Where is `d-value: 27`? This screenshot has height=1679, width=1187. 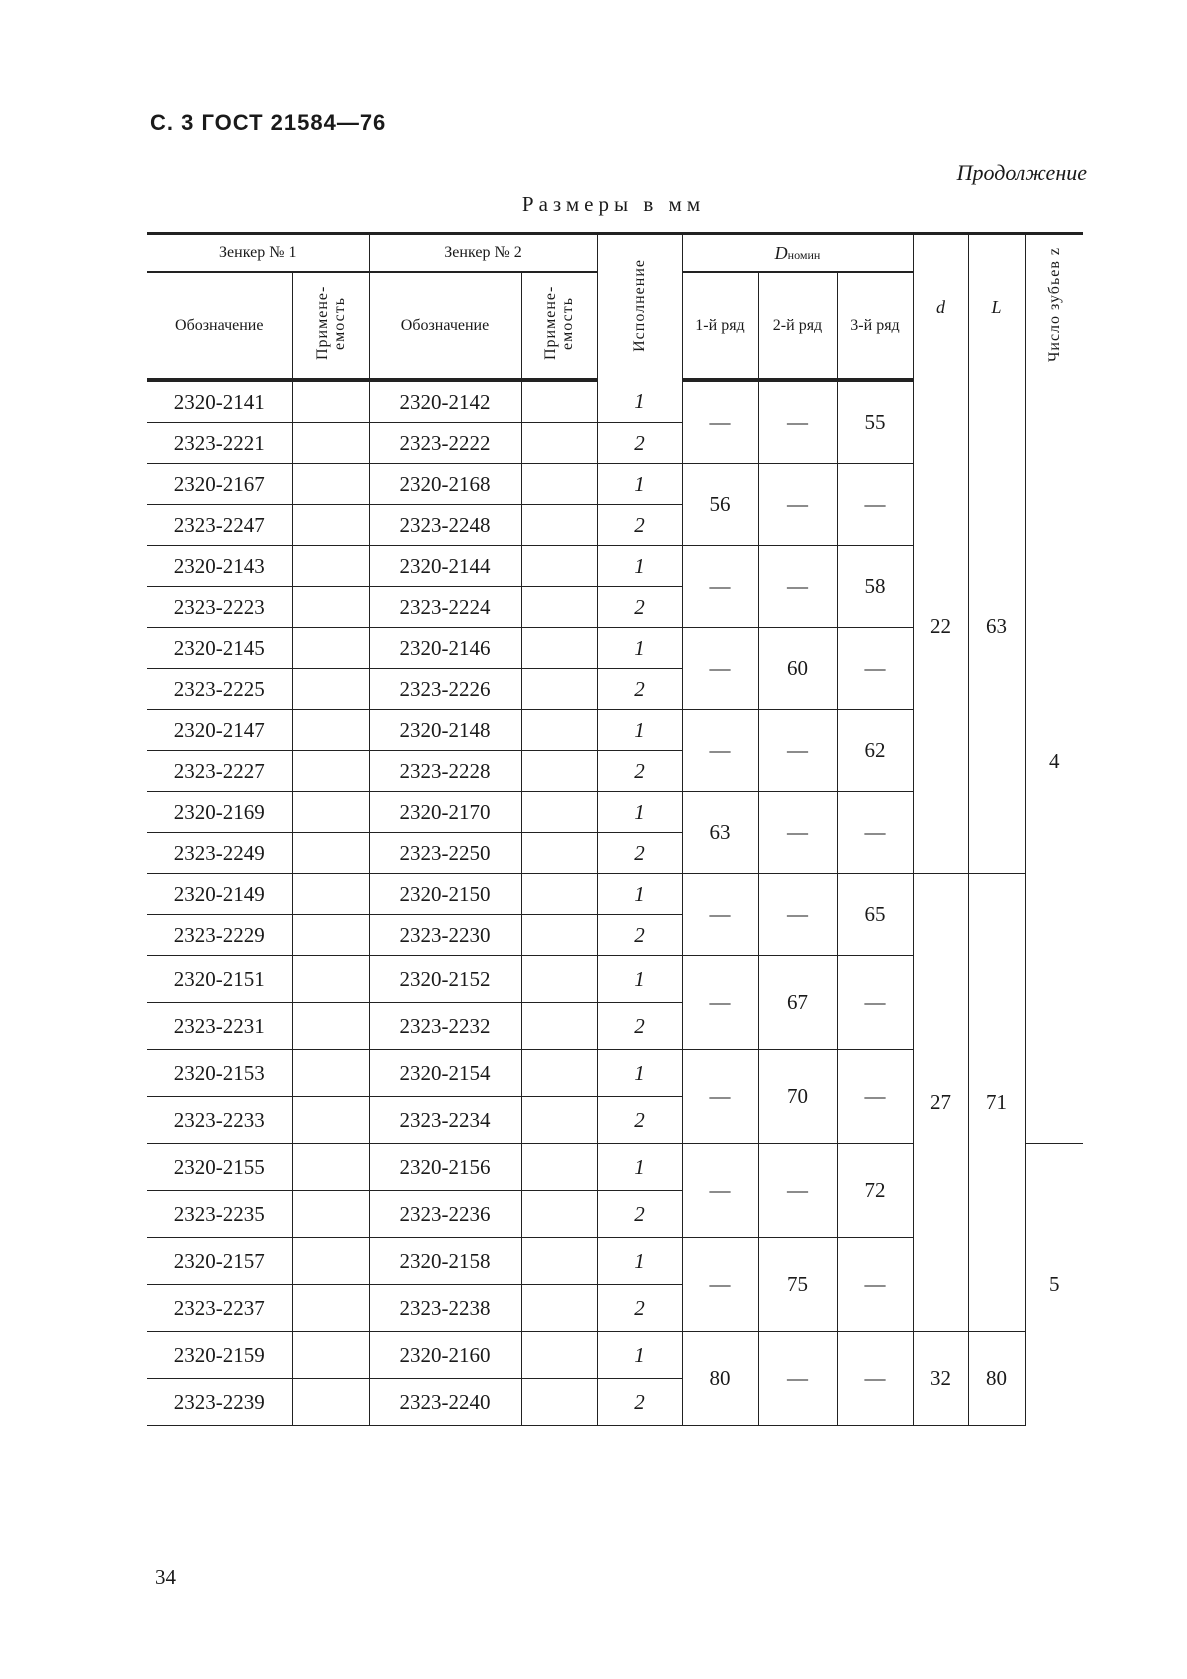
d-value: 27 is located at coordinates (940, 1102).